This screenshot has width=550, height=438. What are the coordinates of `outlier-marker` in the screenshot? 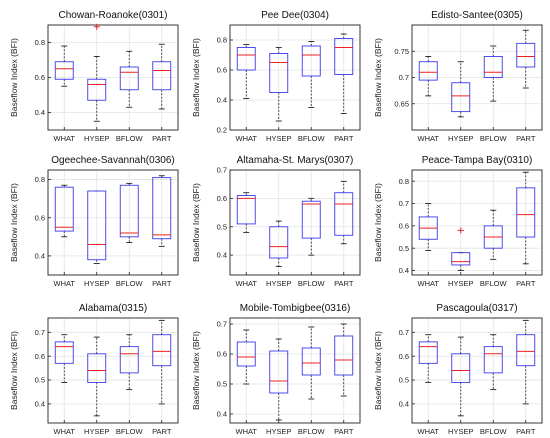 It's located at (96, 26).